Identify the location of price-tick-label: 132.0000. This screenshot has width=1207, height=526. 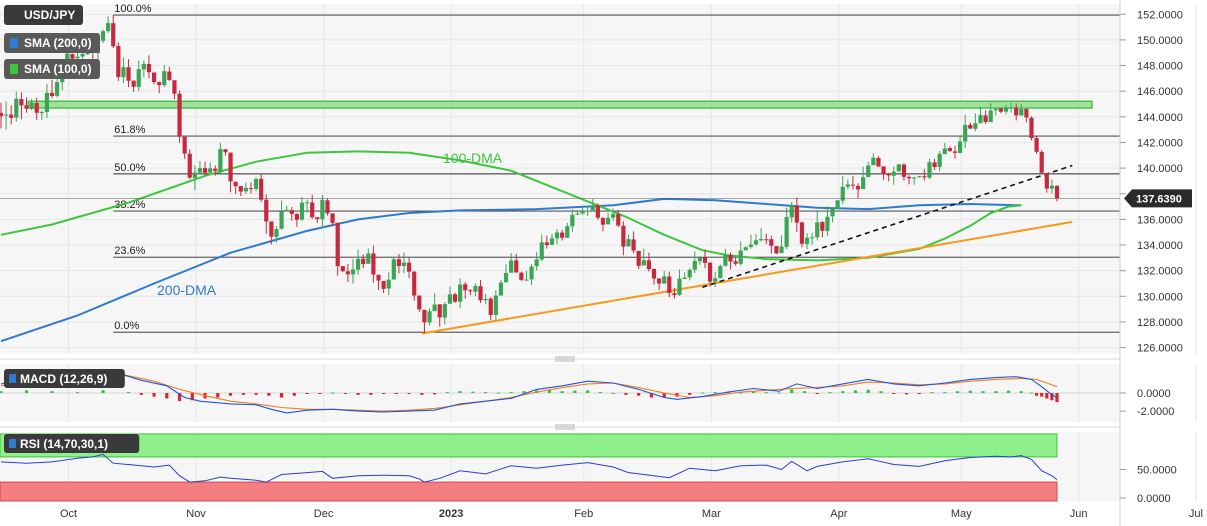
(1160, 272).